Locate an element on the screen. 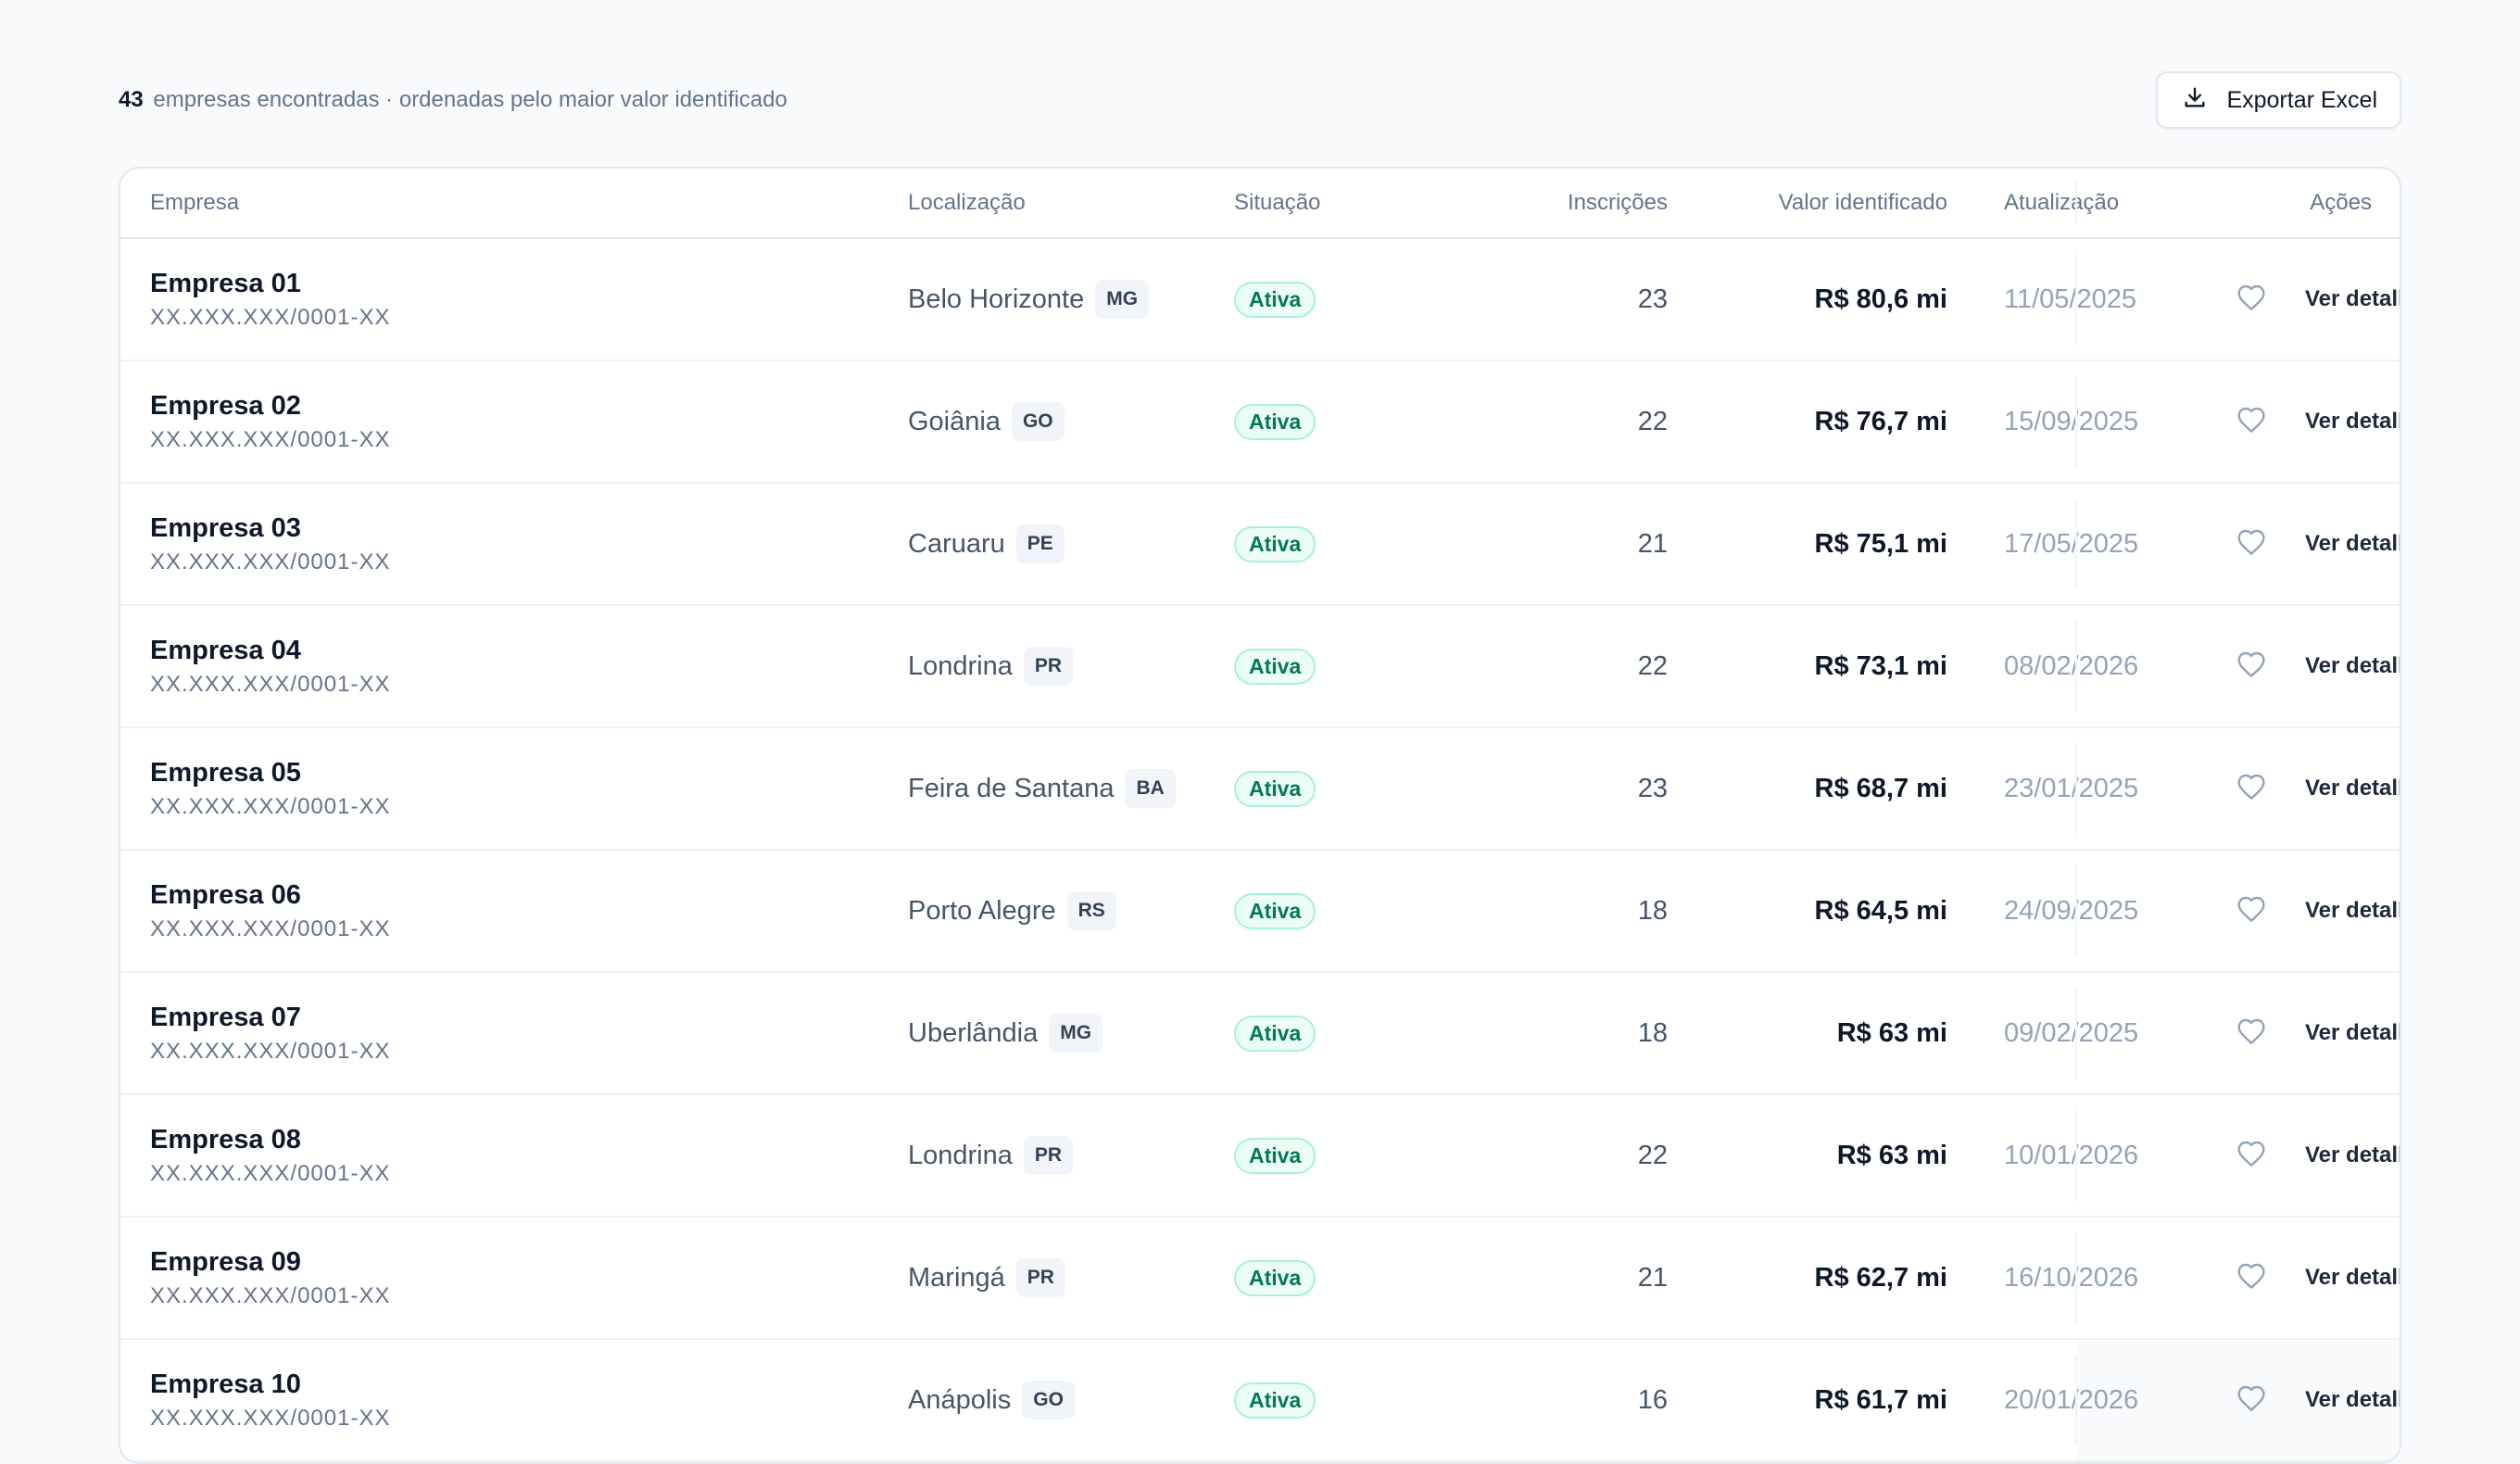  atualizacao-date: 17/05/2025 is located at coordinates (2071, 544).